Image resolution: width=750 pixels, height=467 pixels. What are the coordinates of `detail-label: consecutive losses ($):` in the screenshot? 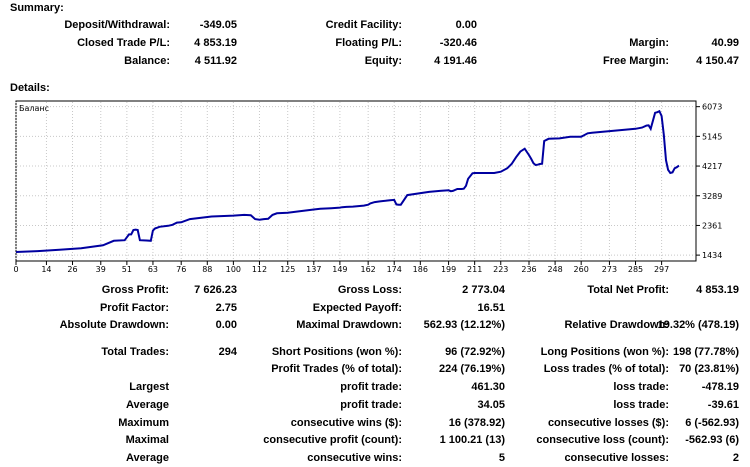 It's located at (608, 423).